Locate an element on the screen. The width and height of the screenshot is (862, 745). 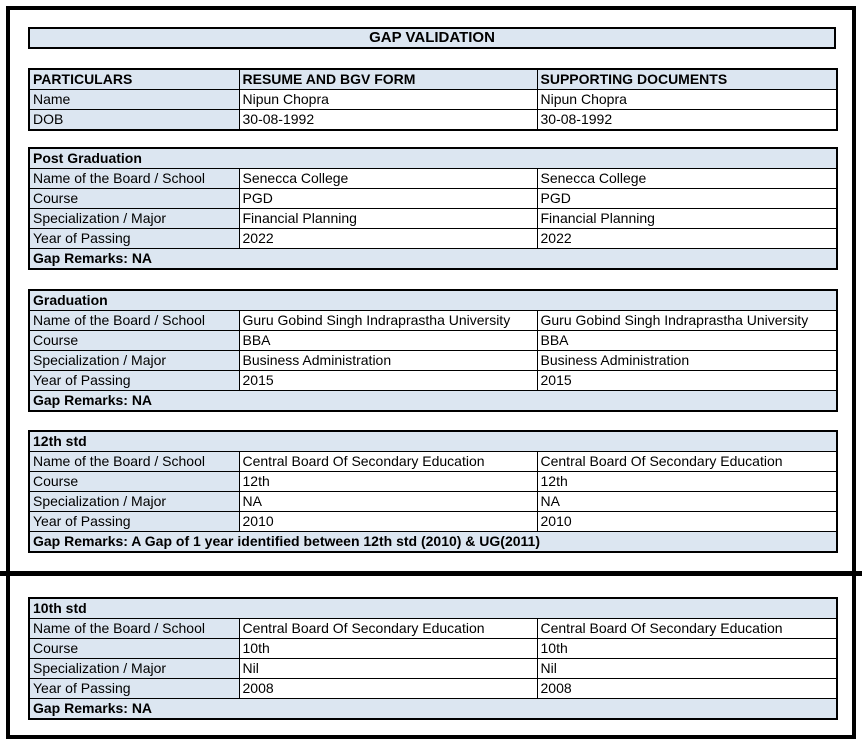
resume-value-dob: 30-08-1992 is located at coordinates (388, 120).